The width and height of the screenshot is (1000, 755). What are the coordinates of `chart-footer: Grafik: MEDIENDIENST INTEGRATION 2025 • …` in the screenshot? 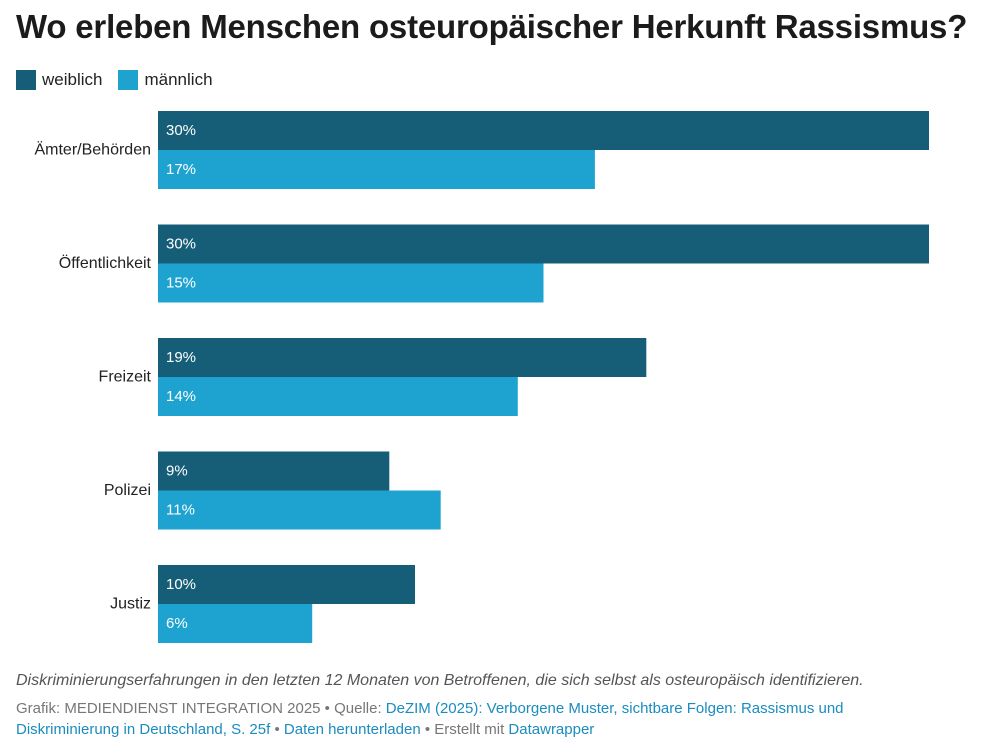 It's located at (466, 719).